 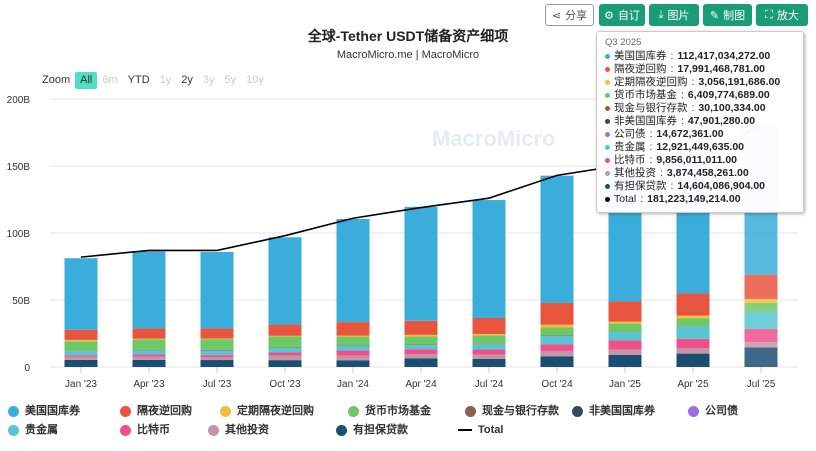 I want to click on legend-item: 定期隔夜逆回购, so click(x=267, y=411).